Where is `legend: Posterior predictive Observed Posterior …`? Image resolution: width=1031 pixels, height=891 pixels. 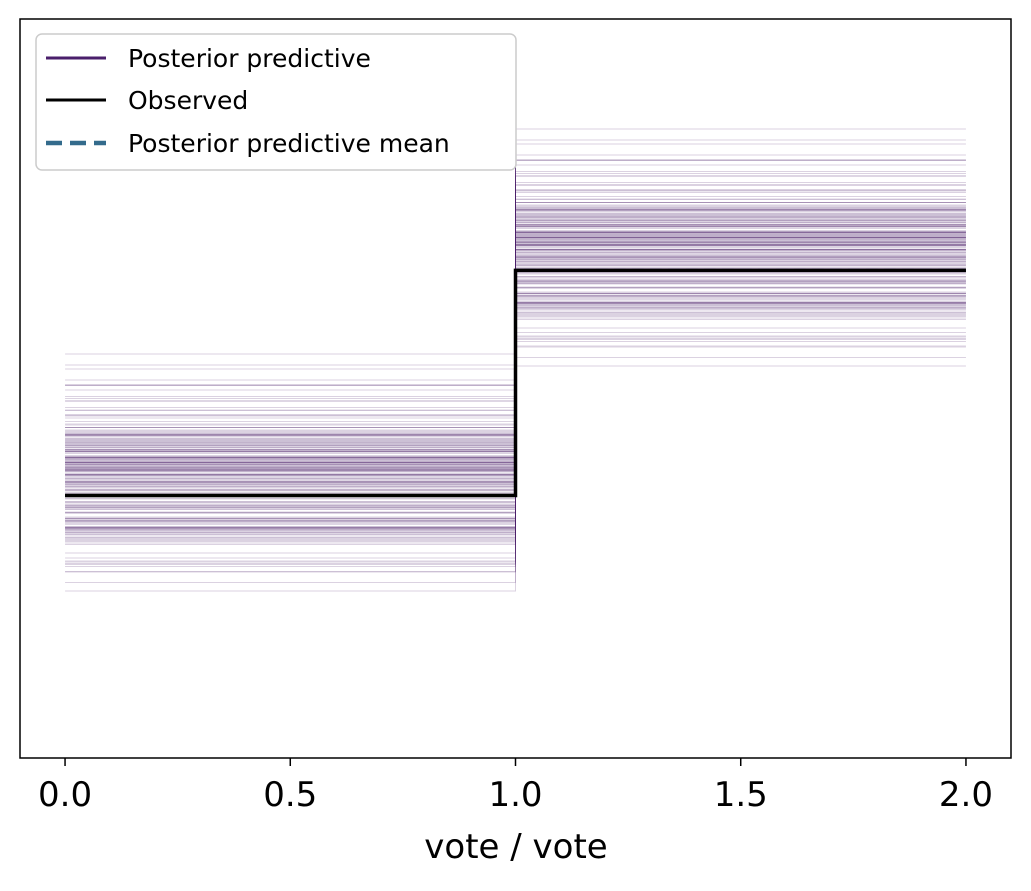 legend: Posterior predictive Observed Posterior … is located at coordinates (276, 102).